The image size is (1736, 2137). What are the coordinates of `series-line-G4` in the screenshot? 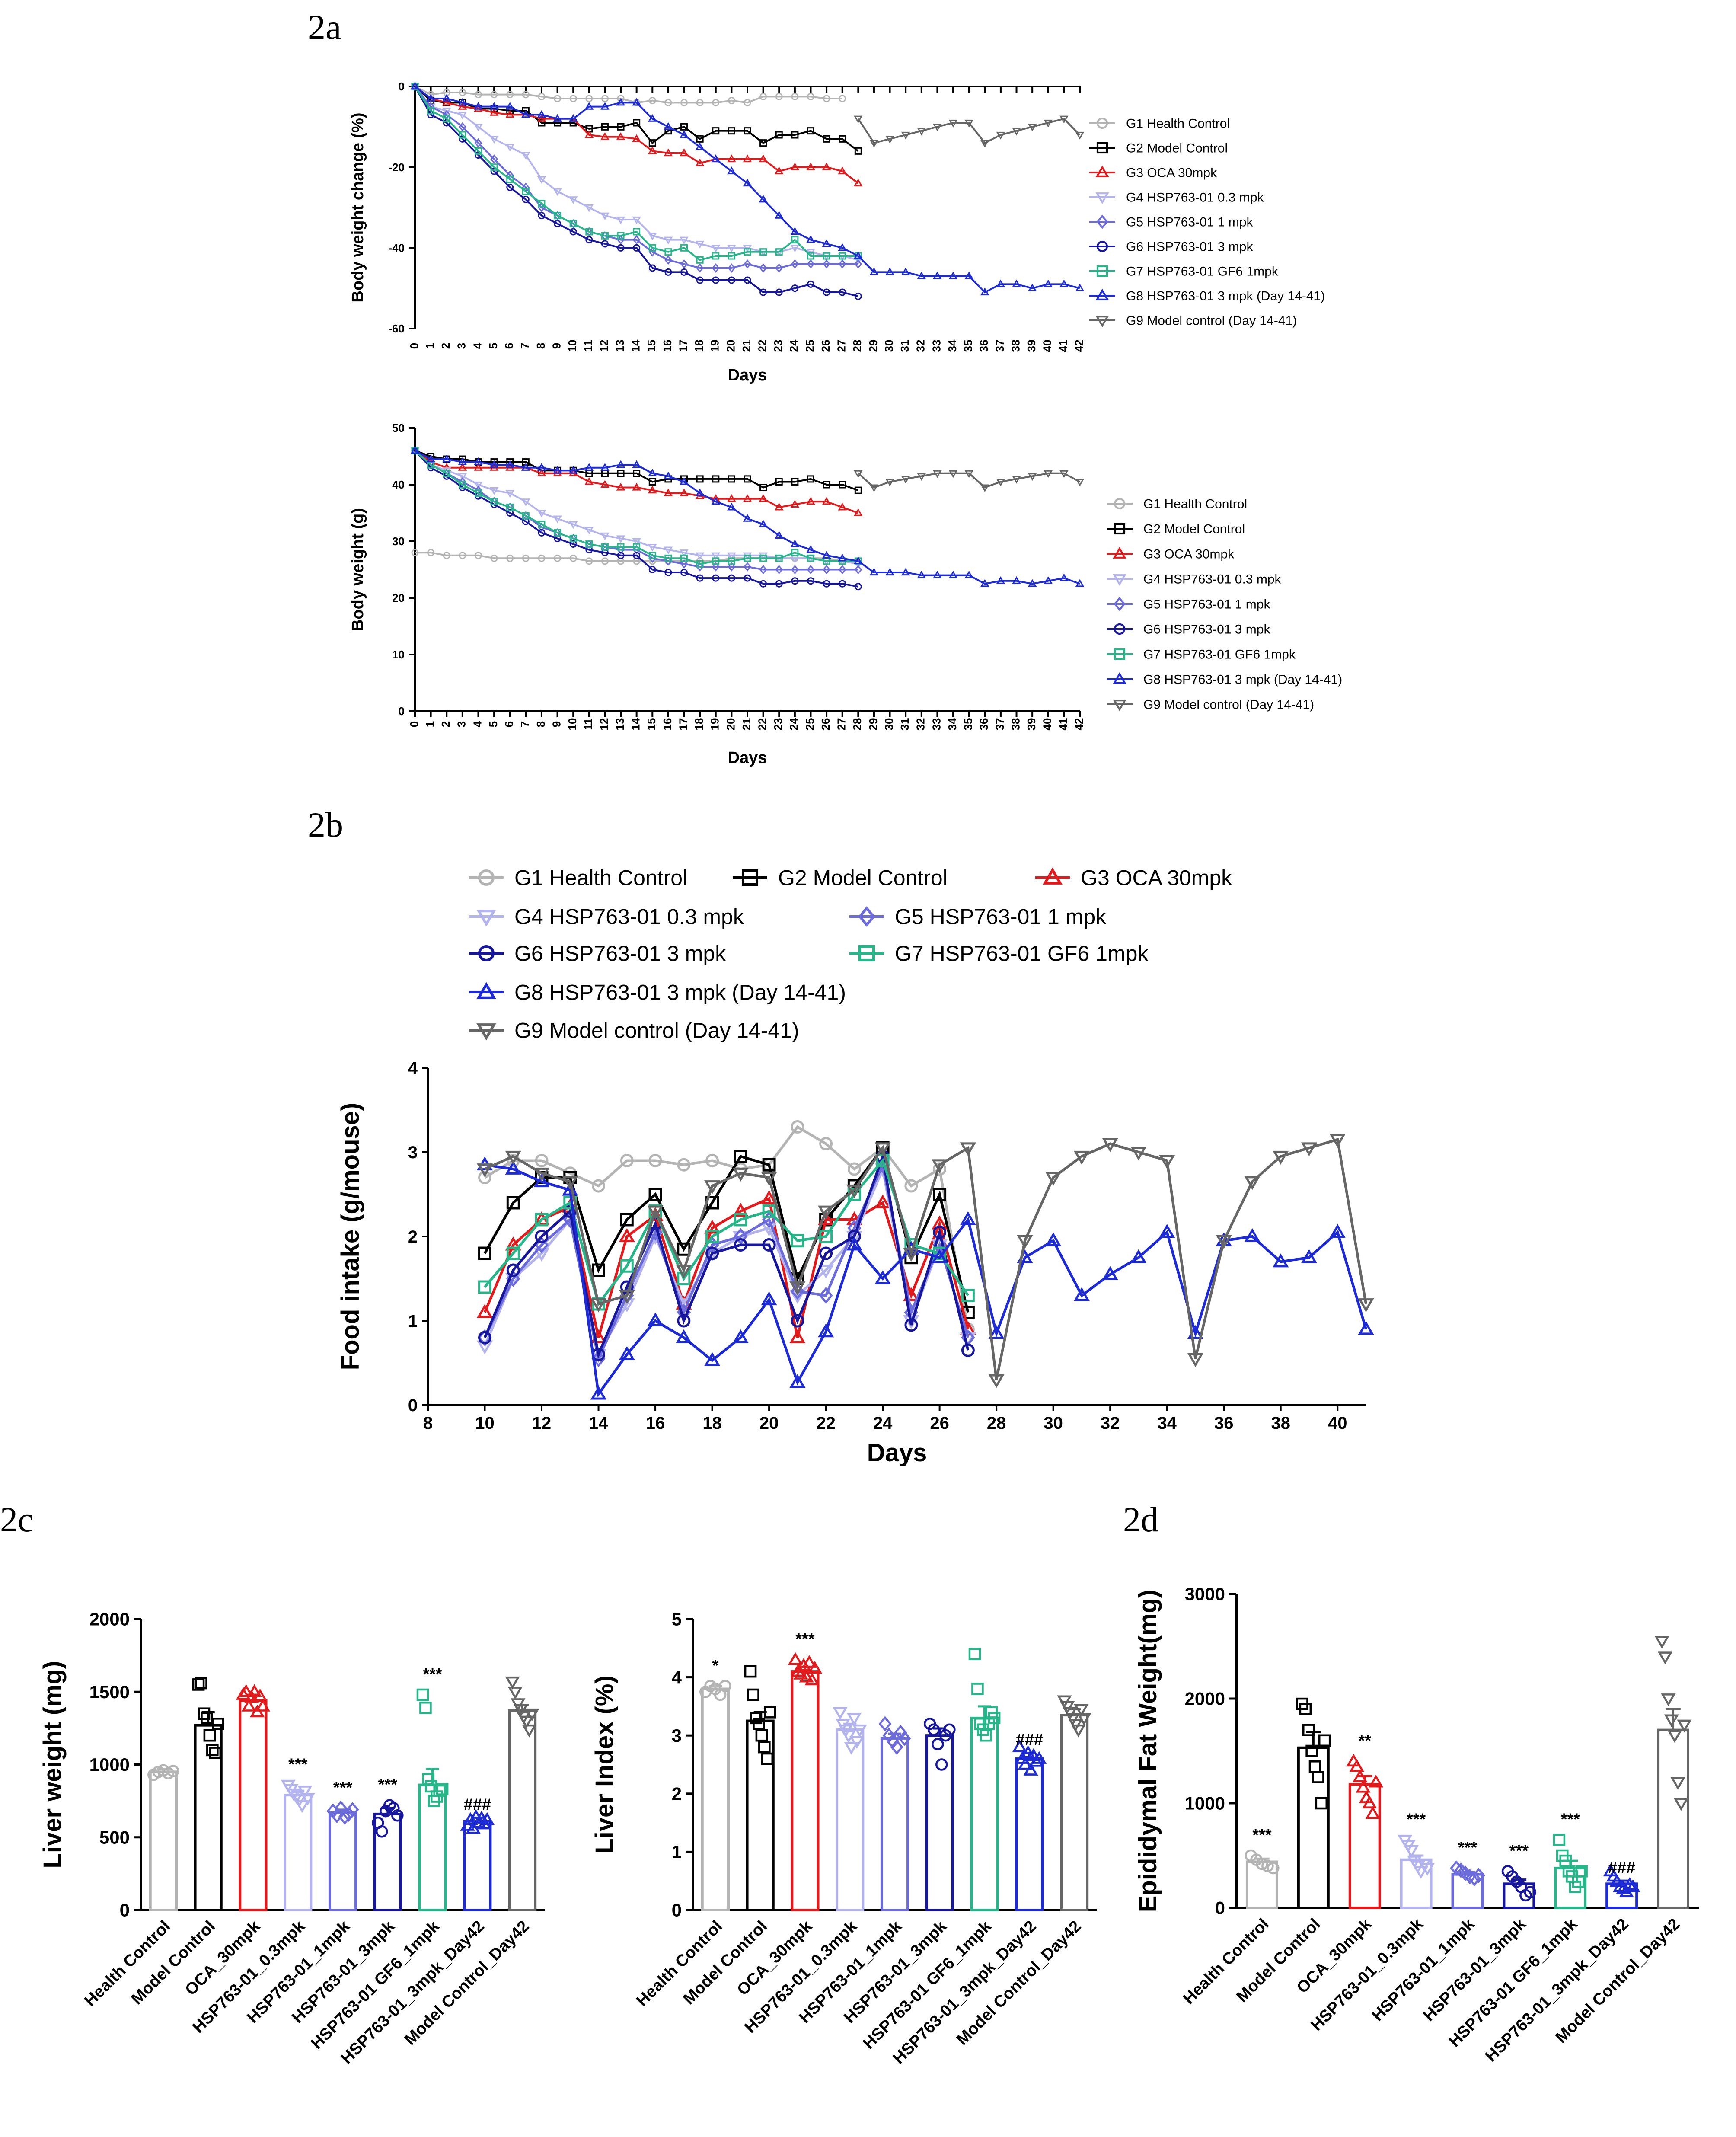 It's located at (636, 507).